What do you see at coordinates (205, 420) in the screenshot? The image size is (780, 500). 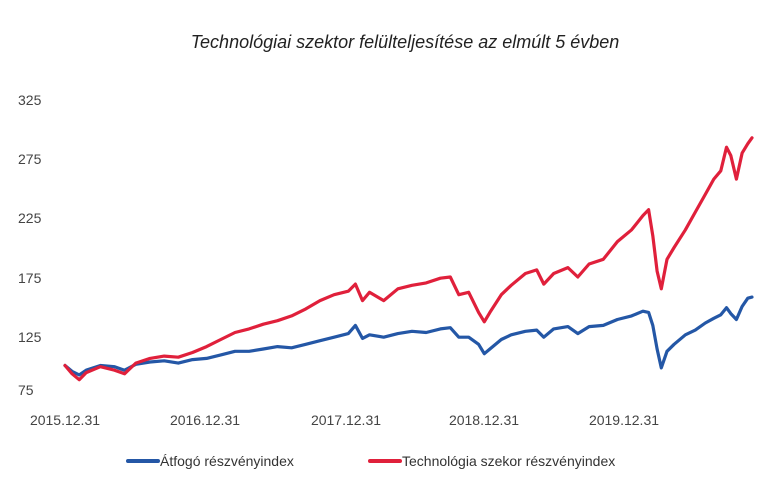 I see `x-tick-label: 2016.12.31` at bounding box center [205, 420].